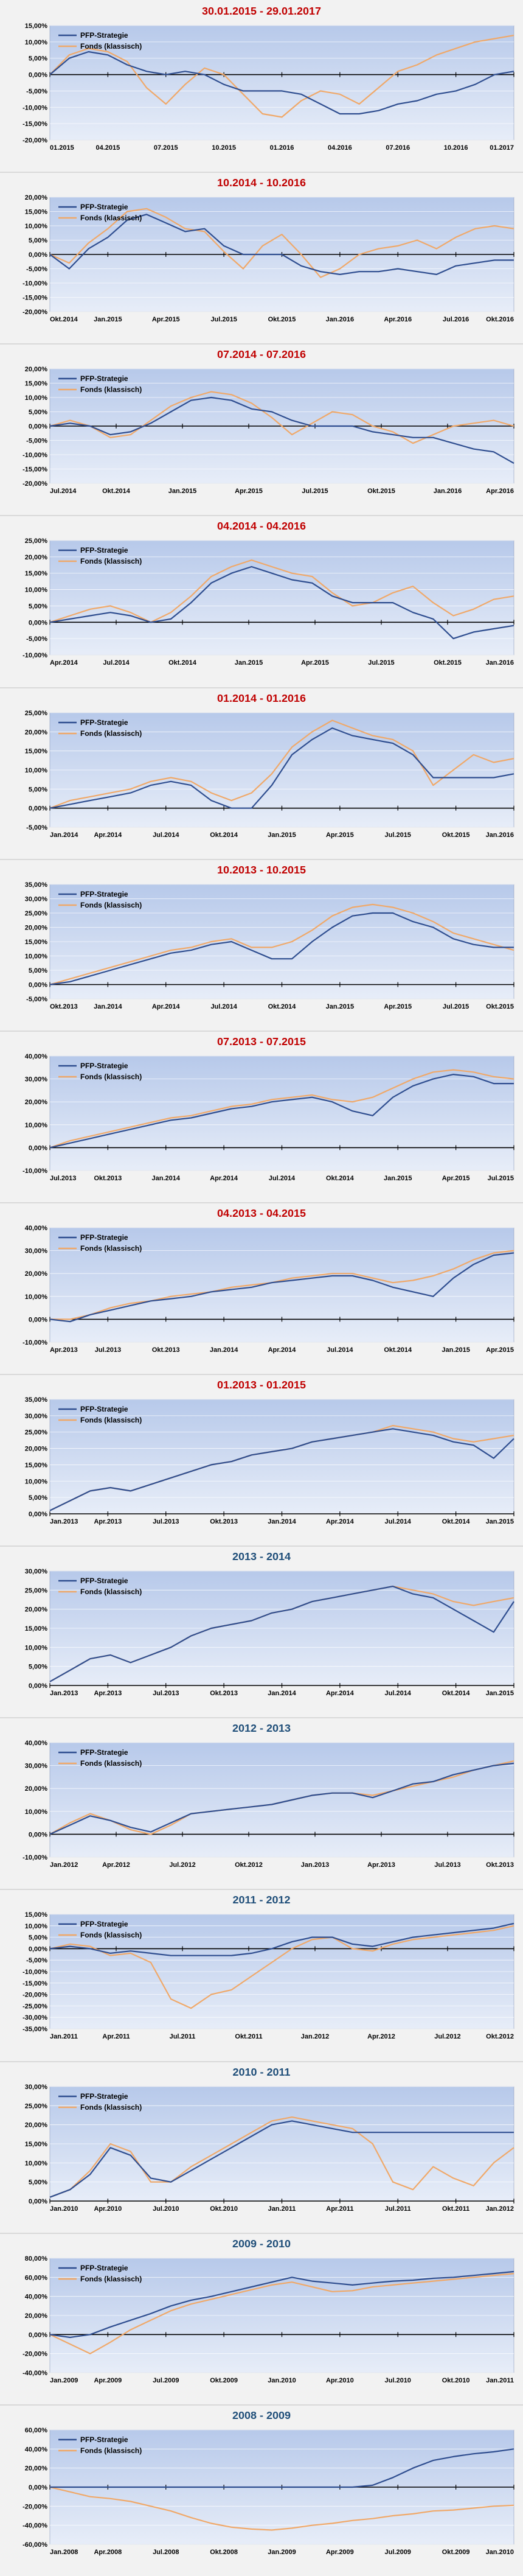 This screenshot has height=2576, width=523. What do you see at coordinates (381, 2036) in the screenshot?
I see `x-tick-label: Apr.2012` at bounding box center [381, 2036].